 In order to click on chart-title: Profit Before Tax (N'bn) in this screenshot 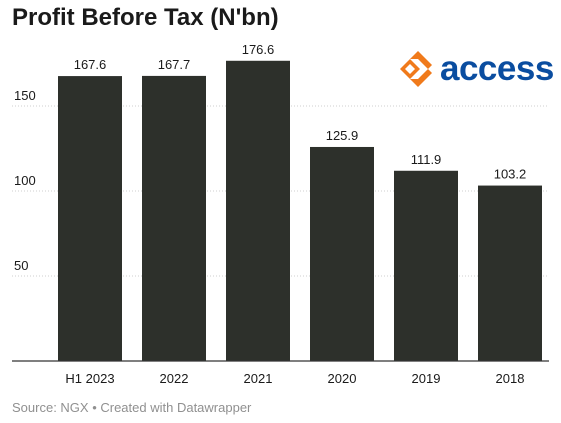, I will do `click(145, 17)`.